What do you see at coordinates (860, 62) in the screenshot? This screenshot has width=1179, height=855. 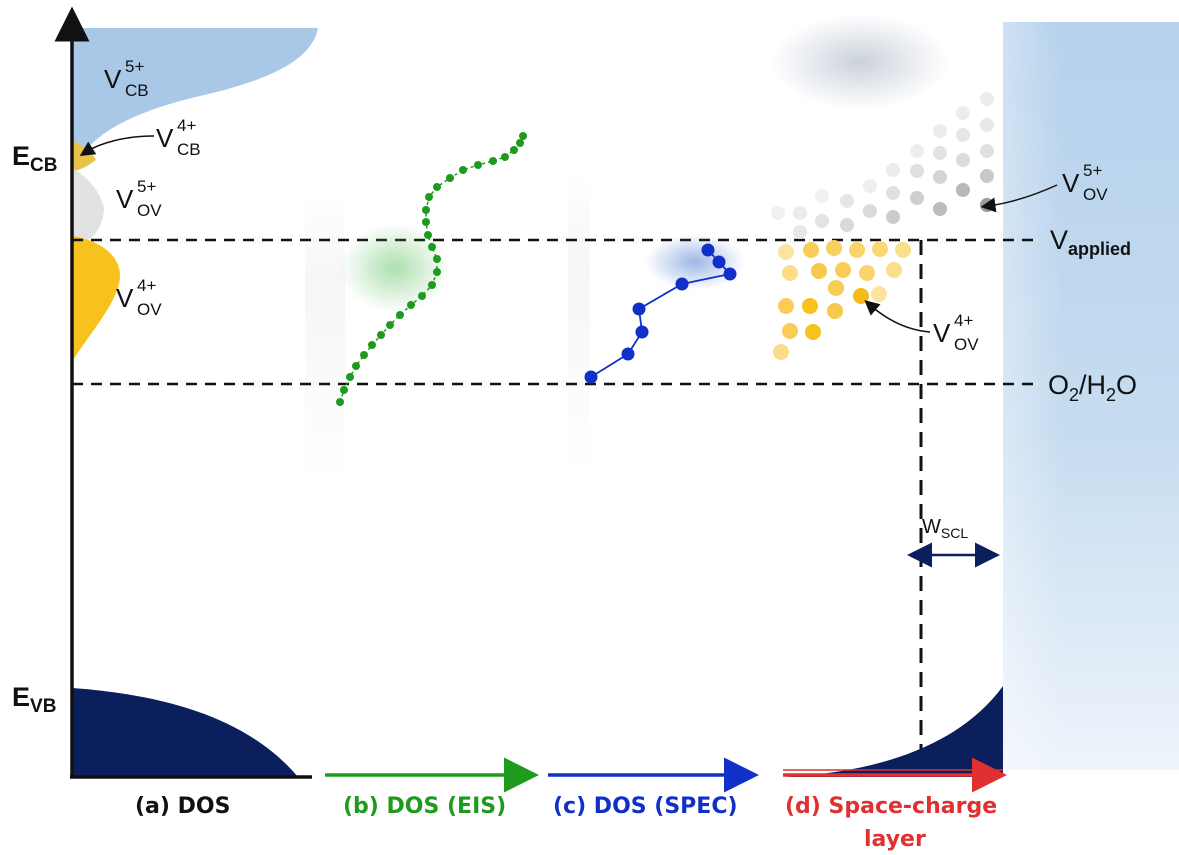 I see `scl-top-glow` at bounding box center [860, 62].